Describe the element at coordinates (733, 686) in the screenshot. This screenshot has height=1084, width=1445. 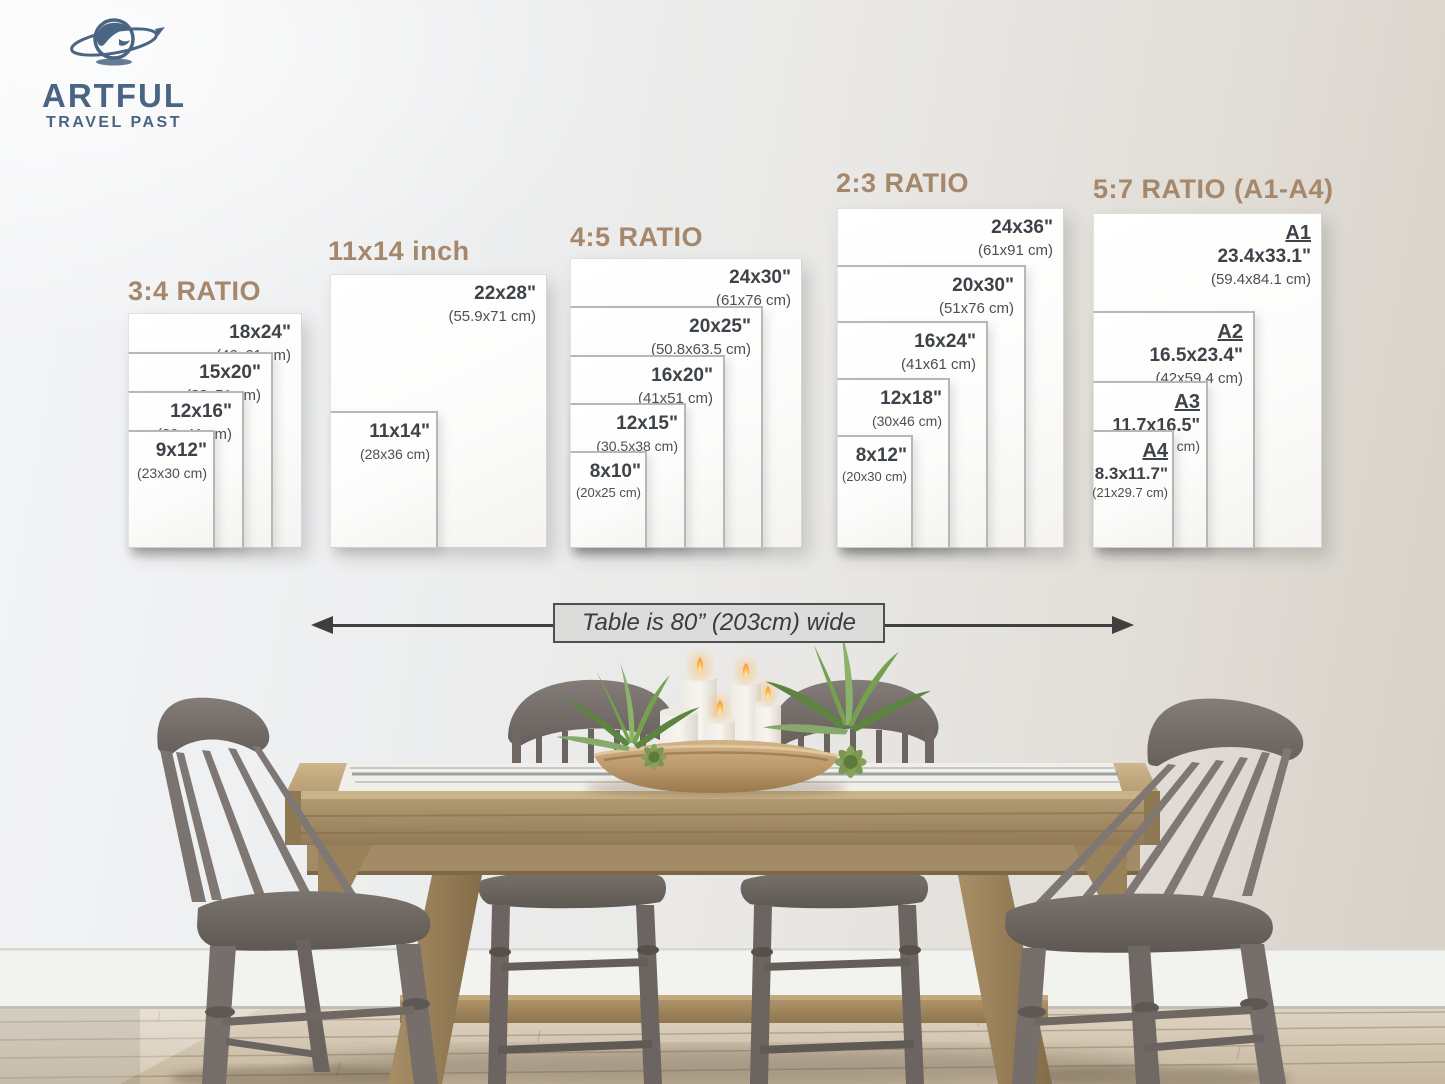
I see `candle-flames` at that location.